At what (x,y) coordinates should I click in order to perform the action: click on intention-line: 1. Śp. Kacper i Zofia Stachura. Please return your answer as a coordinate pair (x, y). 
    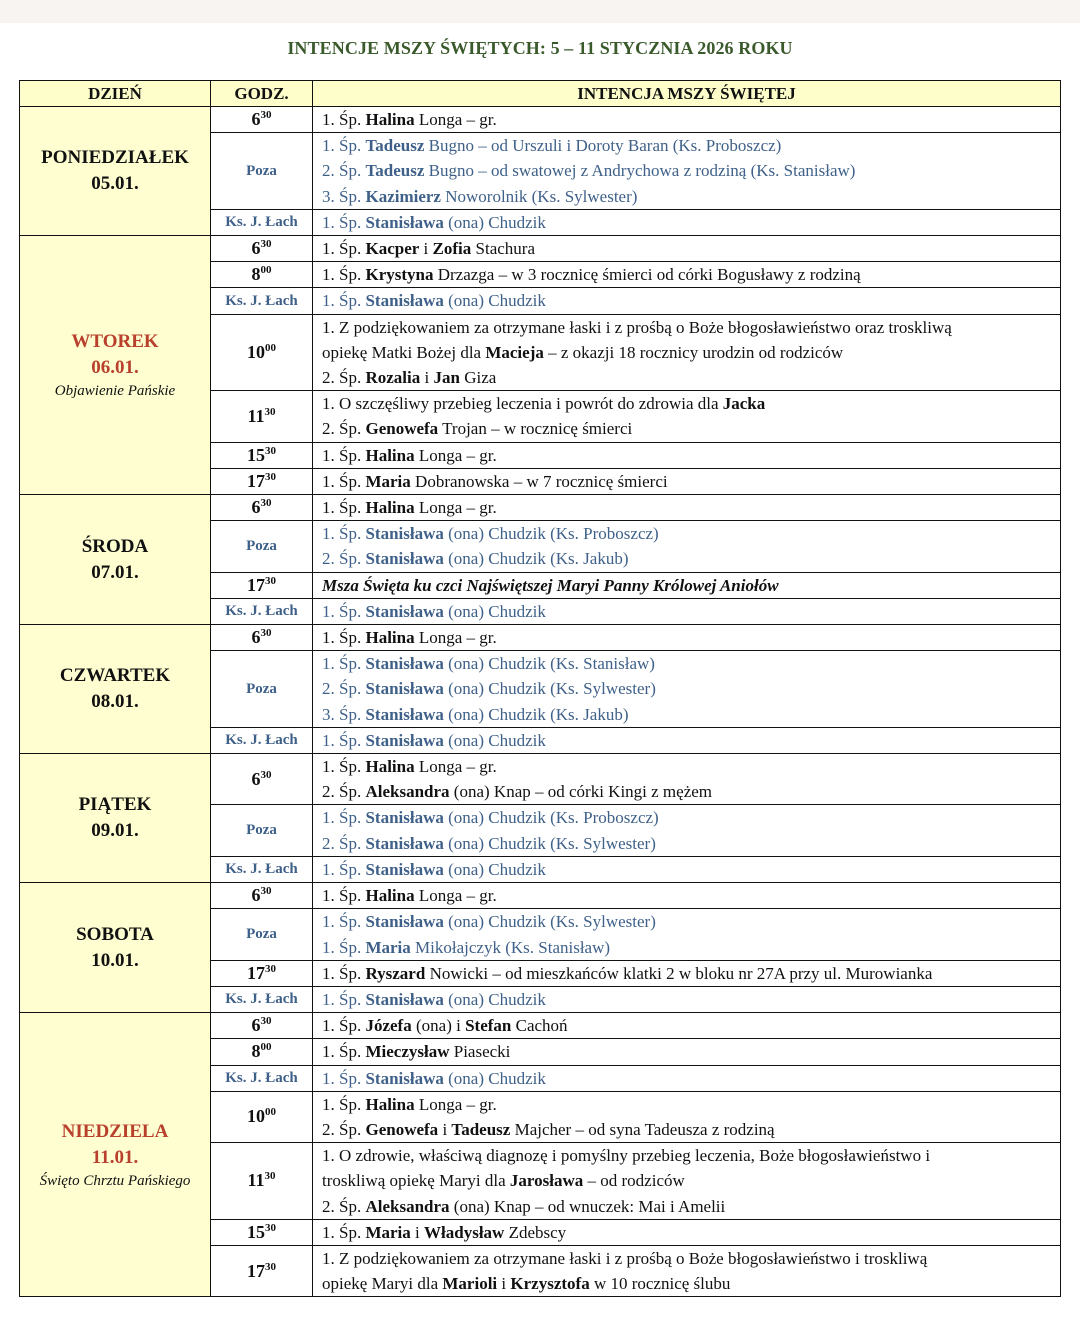
    Looking at the image, I should click on (691, 248).